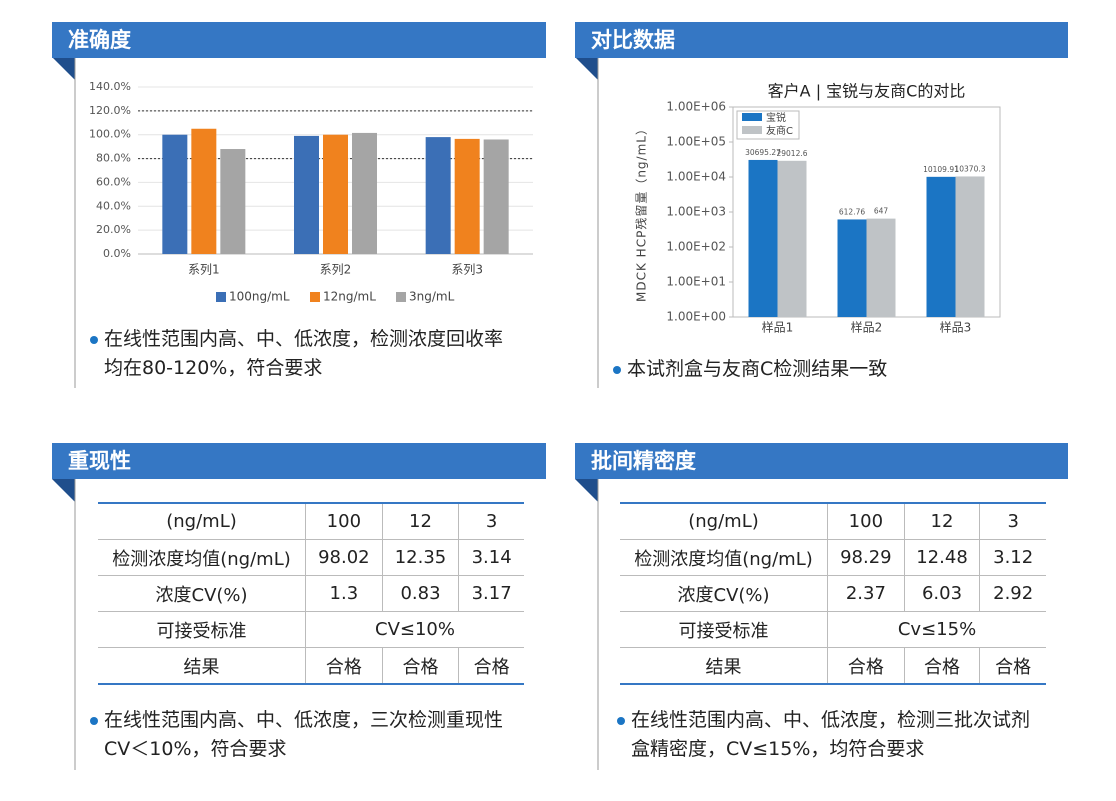 The image size is (1116, 801). What do you see at coordinates (336, 270) in the screenshot?
I see `x-tick-label: 系列2` at bounding box center [336, 270].